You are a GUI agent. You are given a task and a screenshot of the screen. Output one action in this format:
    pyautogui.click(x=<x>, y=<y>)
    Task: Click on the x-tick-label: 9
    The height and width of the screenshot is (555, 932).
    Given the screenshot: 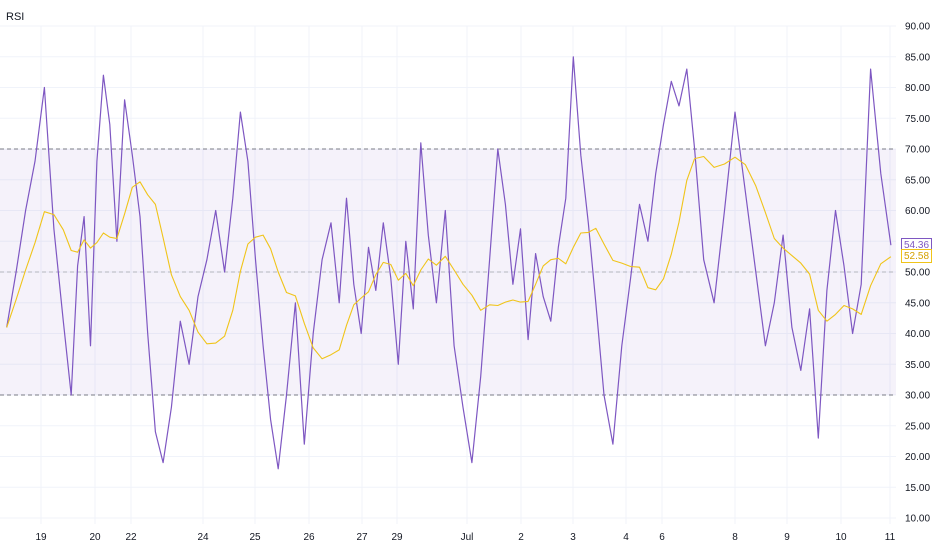 What is the action you would take?
    pyautogui.click(x=787, y=537)
    